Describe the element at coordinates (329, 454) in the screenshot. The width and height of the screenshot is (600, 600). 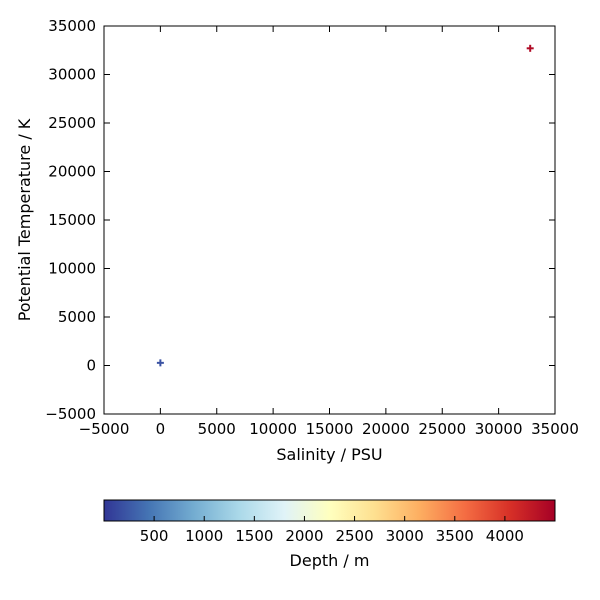
I see `x-axis-label: Salinity / PSU` at that location.